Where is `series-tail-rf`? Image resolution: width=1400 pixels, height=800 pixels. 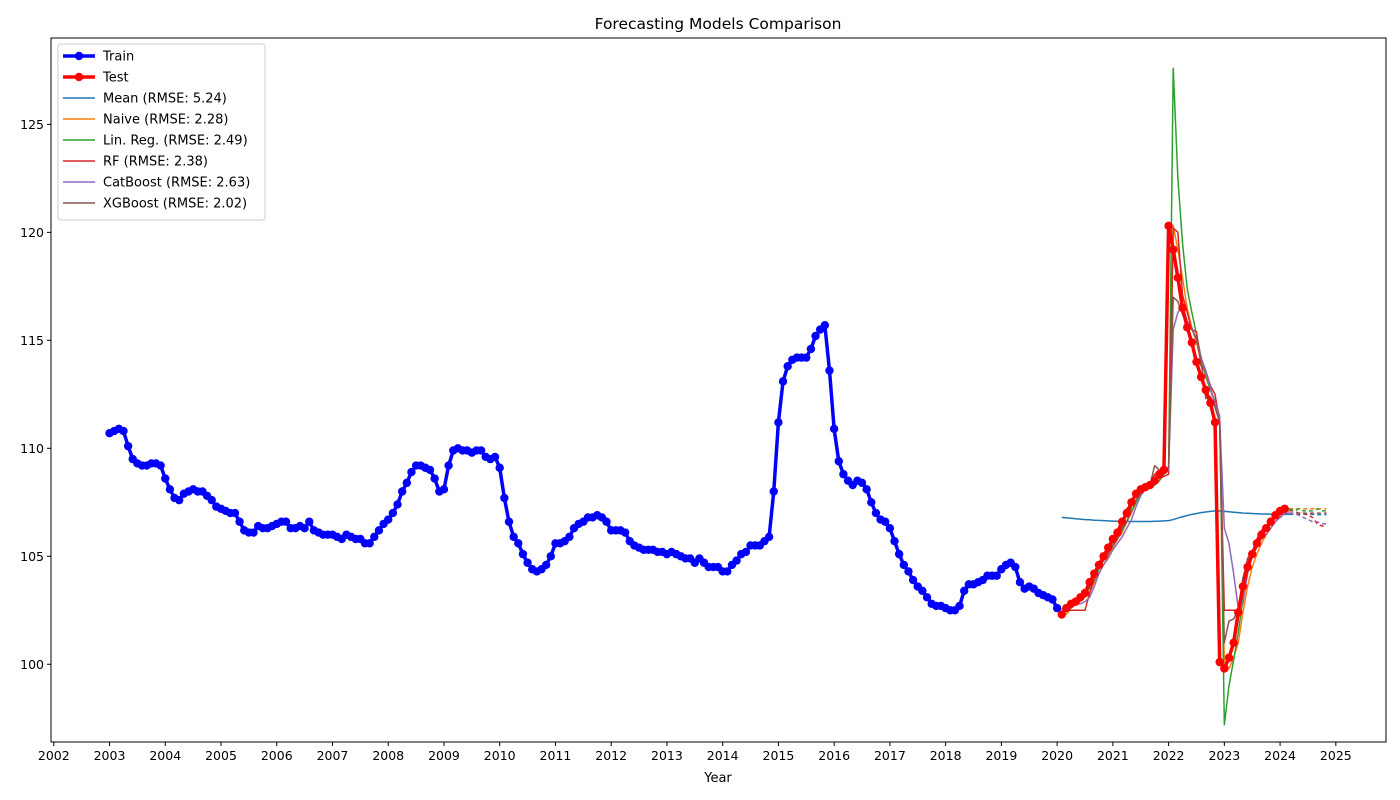 series-tail-rf is located at coordinates (1308, 519).